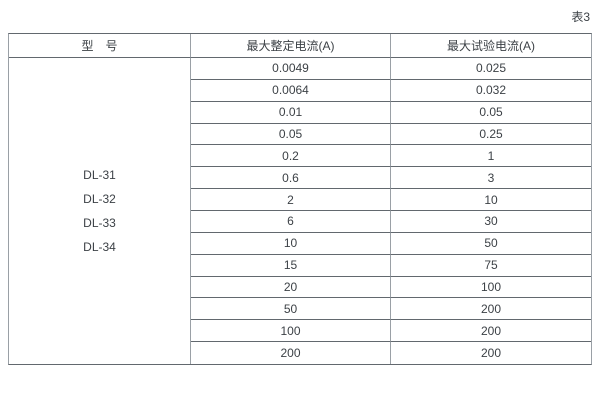 The image size is (600, 400). What do you see at coordinates (291, 265) in the screenshot?
I see `setting-current-cell: 15` at bounding box center [291, 265].